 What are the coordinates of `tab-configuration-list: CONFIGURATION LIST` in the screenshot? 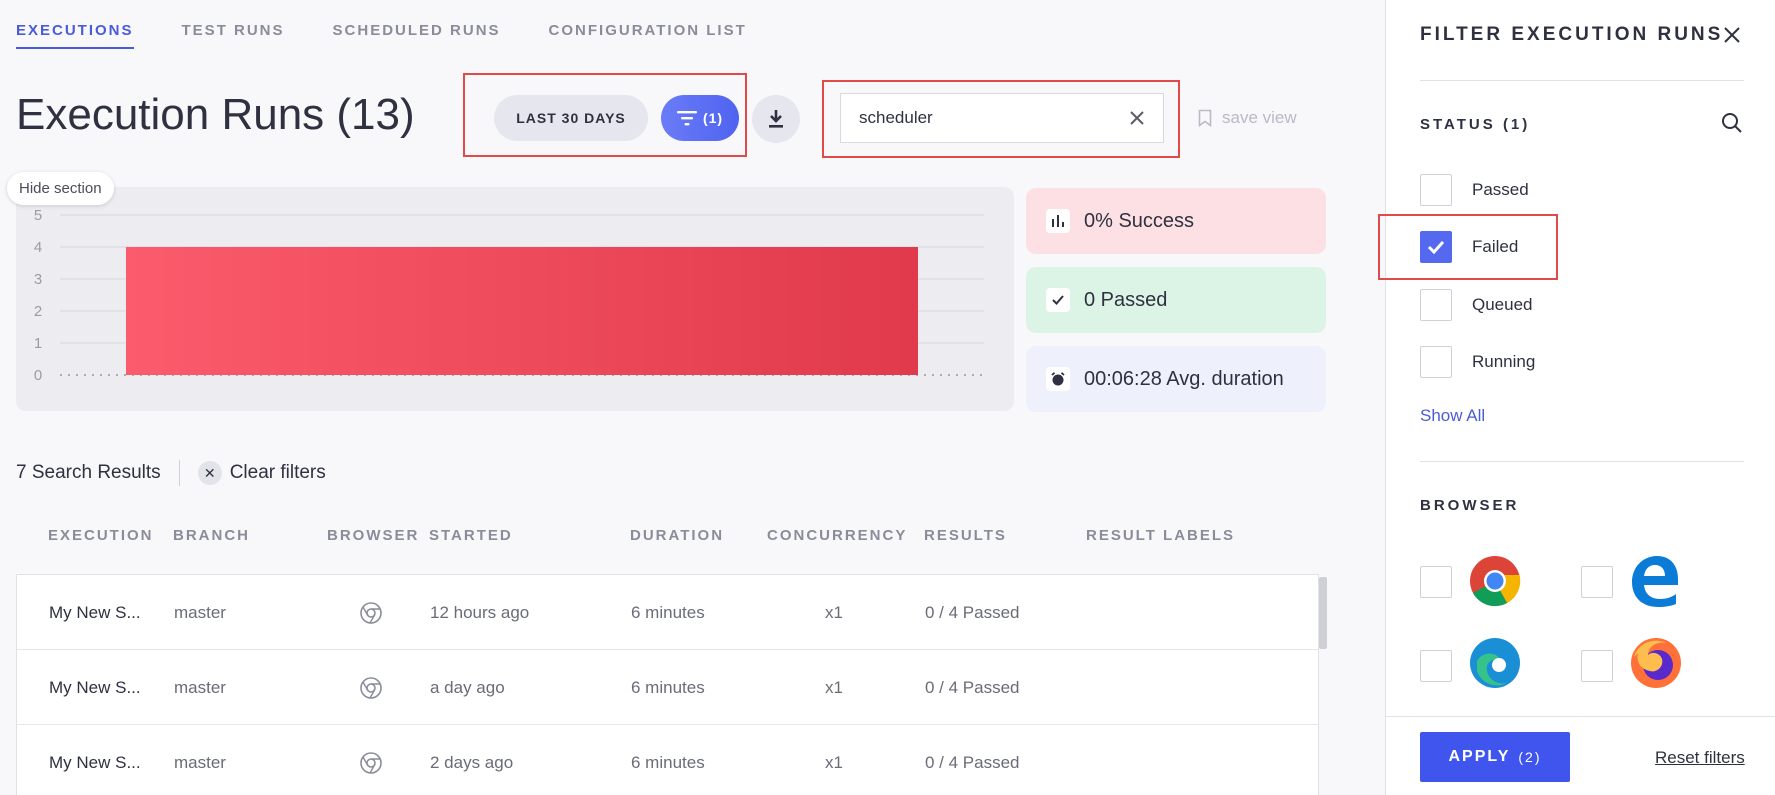 It's located at (647, 30).